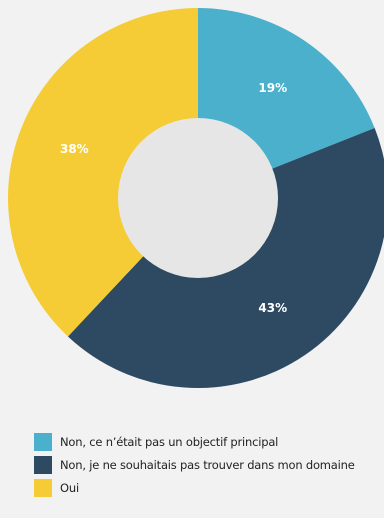  Describe the element at coordinates (272, 88) in the screenshot. I see `slice-label-1: 19%` at that location.